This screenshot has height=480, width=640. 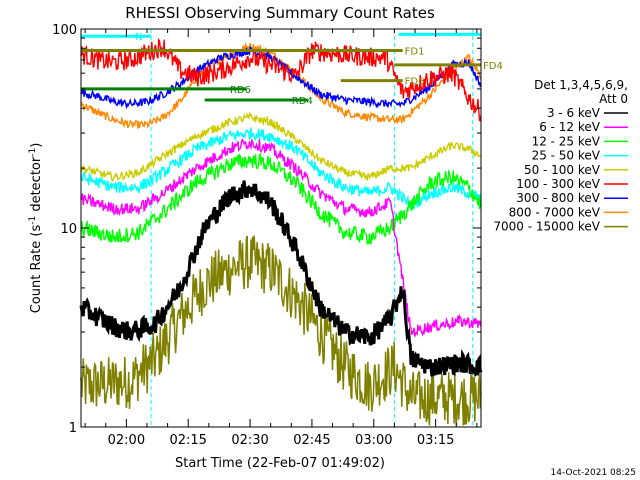 What do you see at coordinates (302, 101) in the screenshot?
I see `flag-label: RD4` at bounding box center [302, 101].